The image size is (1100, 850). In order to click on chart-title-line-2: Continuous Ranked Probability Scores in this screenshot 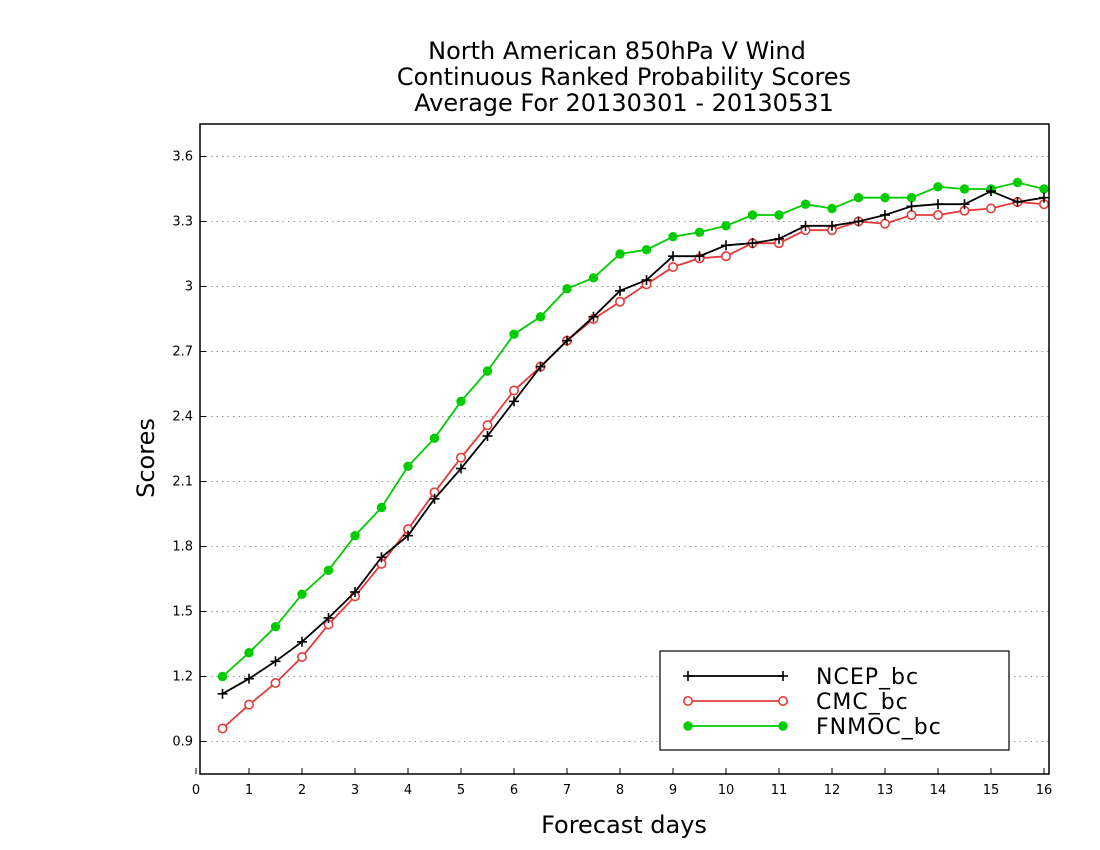, I will do `click(624, 77)`.